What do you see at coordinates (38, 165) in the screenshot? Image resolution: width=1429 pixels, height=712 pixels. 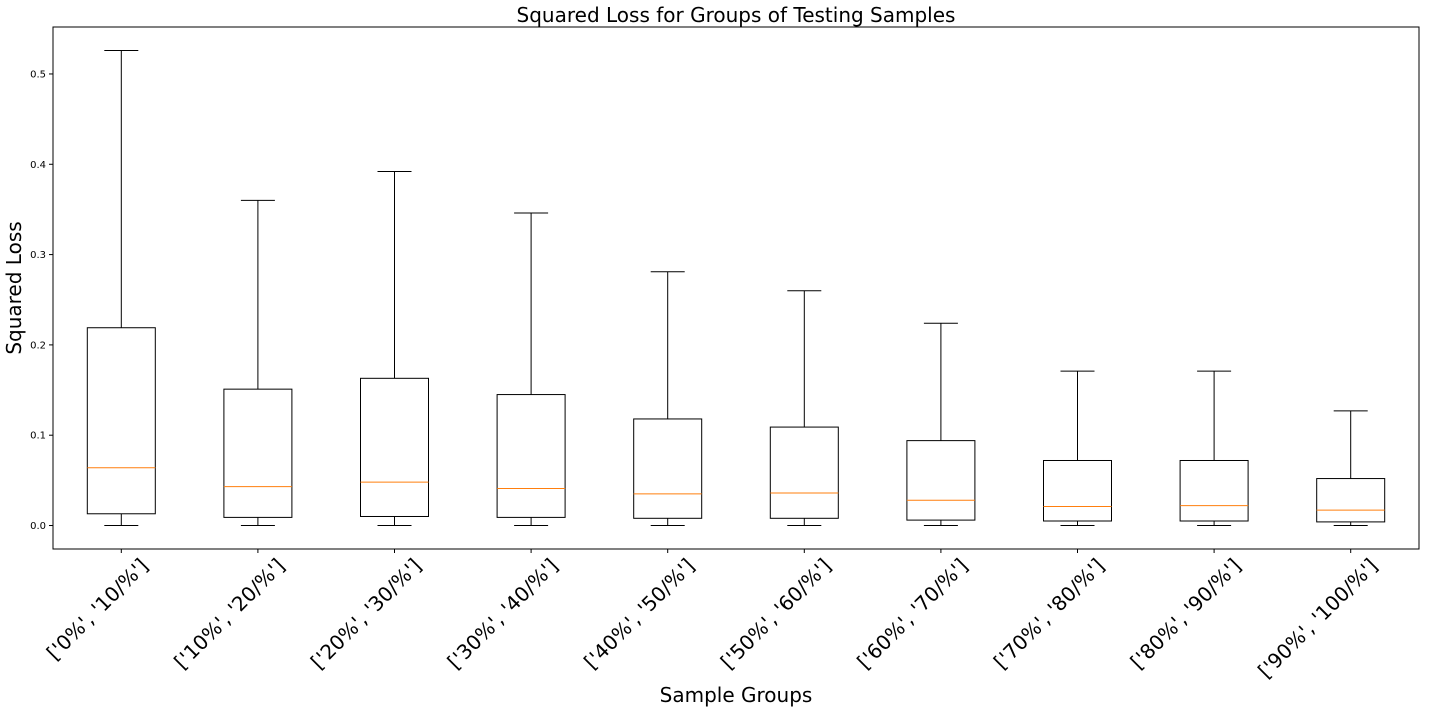 I see `y-tick-label: 0.4` at bounding box center [38, 165].